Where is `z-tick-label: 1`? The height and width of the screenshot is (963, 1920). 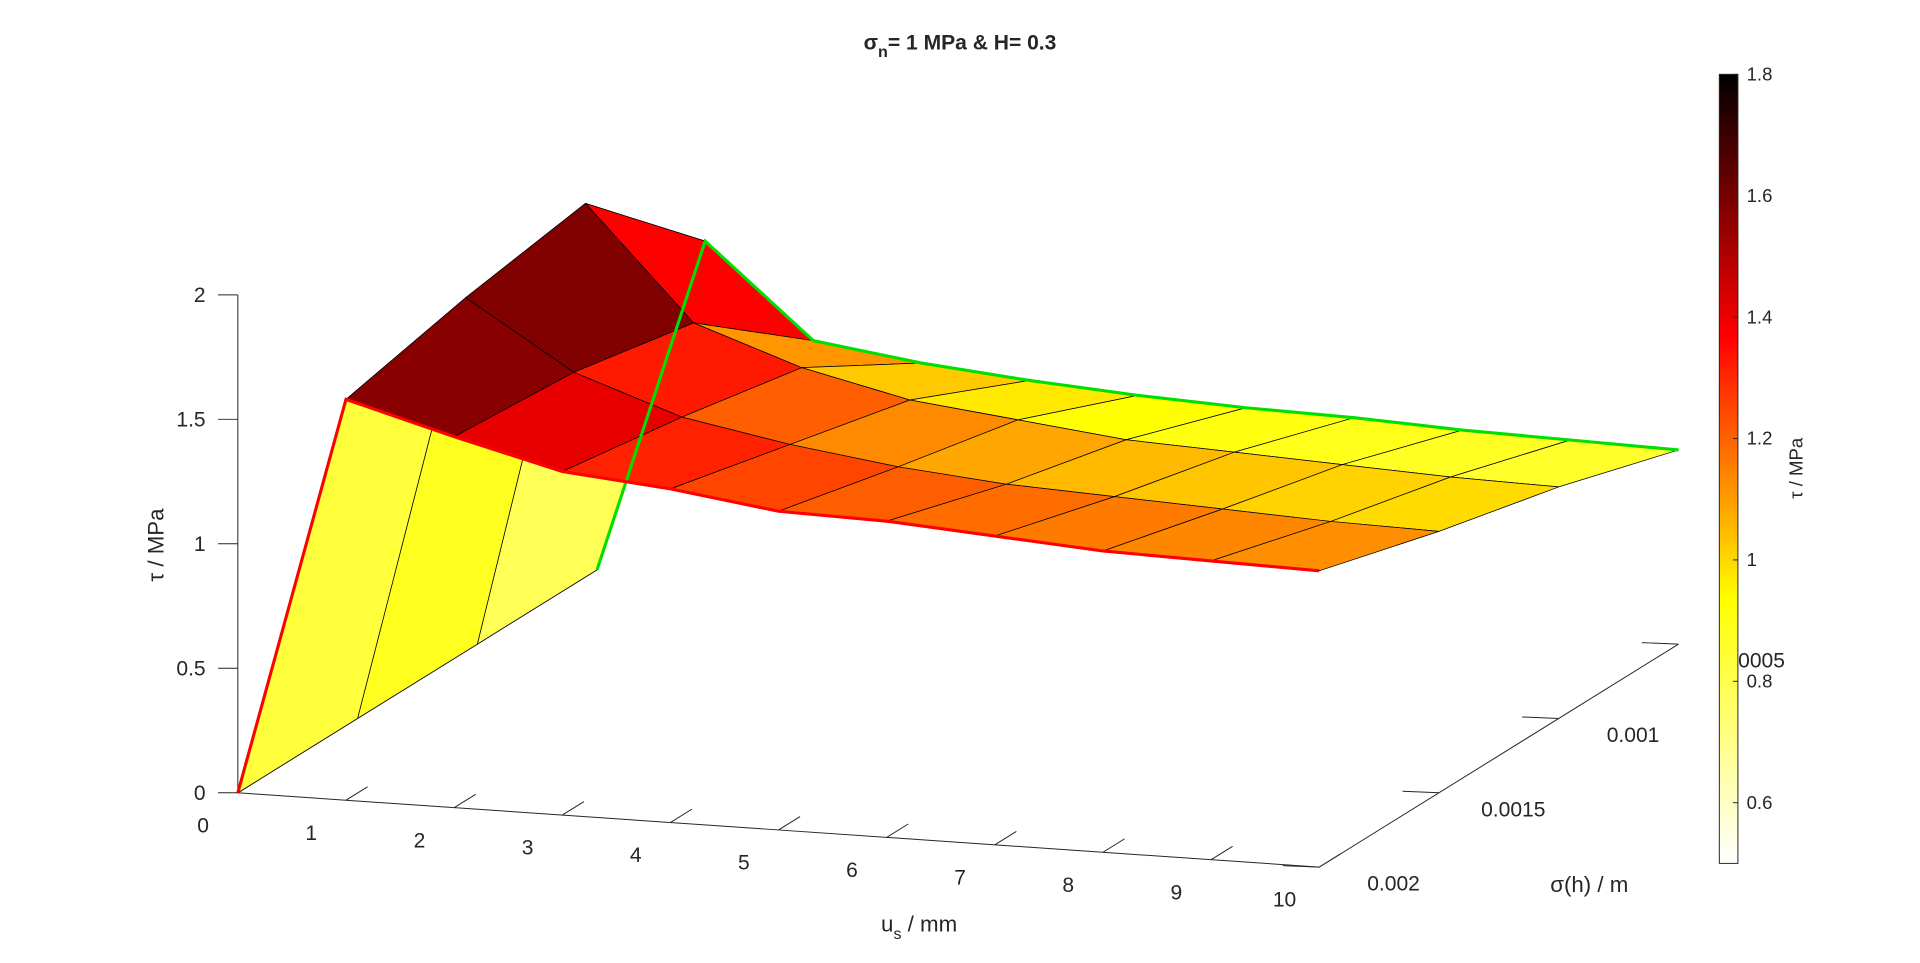 z-tick-label: 1 is located at coordinates (200, 544).